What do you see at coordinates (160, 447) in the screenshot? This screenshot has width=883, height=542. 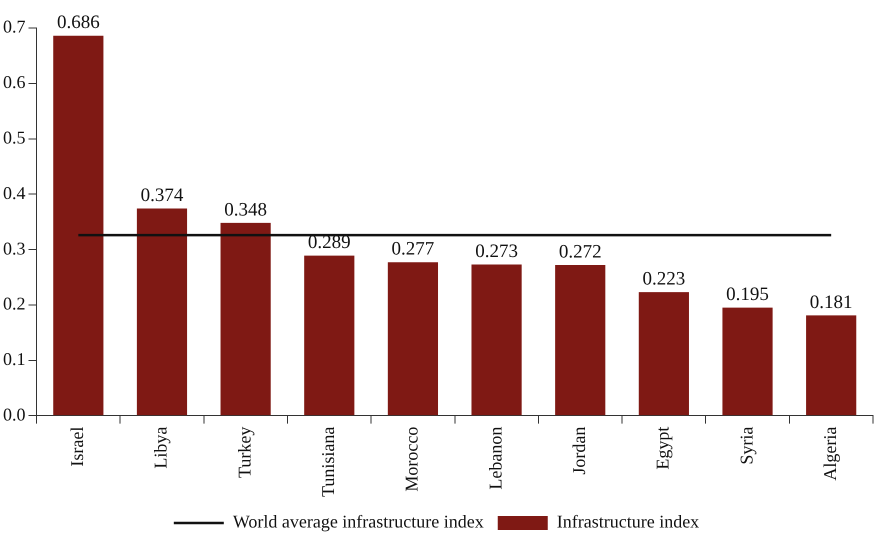 I see `x-tick-label: Libya` at bounding box center [160, 447].